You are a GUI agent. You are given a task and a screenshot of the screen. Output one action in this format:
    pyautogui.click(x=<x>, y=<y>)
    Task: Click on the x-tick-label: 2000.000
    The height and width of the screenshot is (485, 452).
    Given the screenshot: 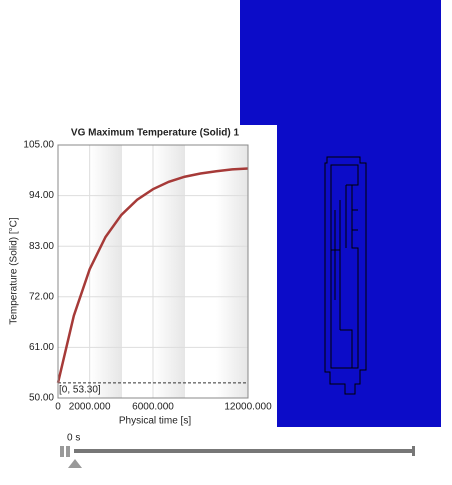 What is the action you would take?
    pyautogui.click(x=90, y=407)
    